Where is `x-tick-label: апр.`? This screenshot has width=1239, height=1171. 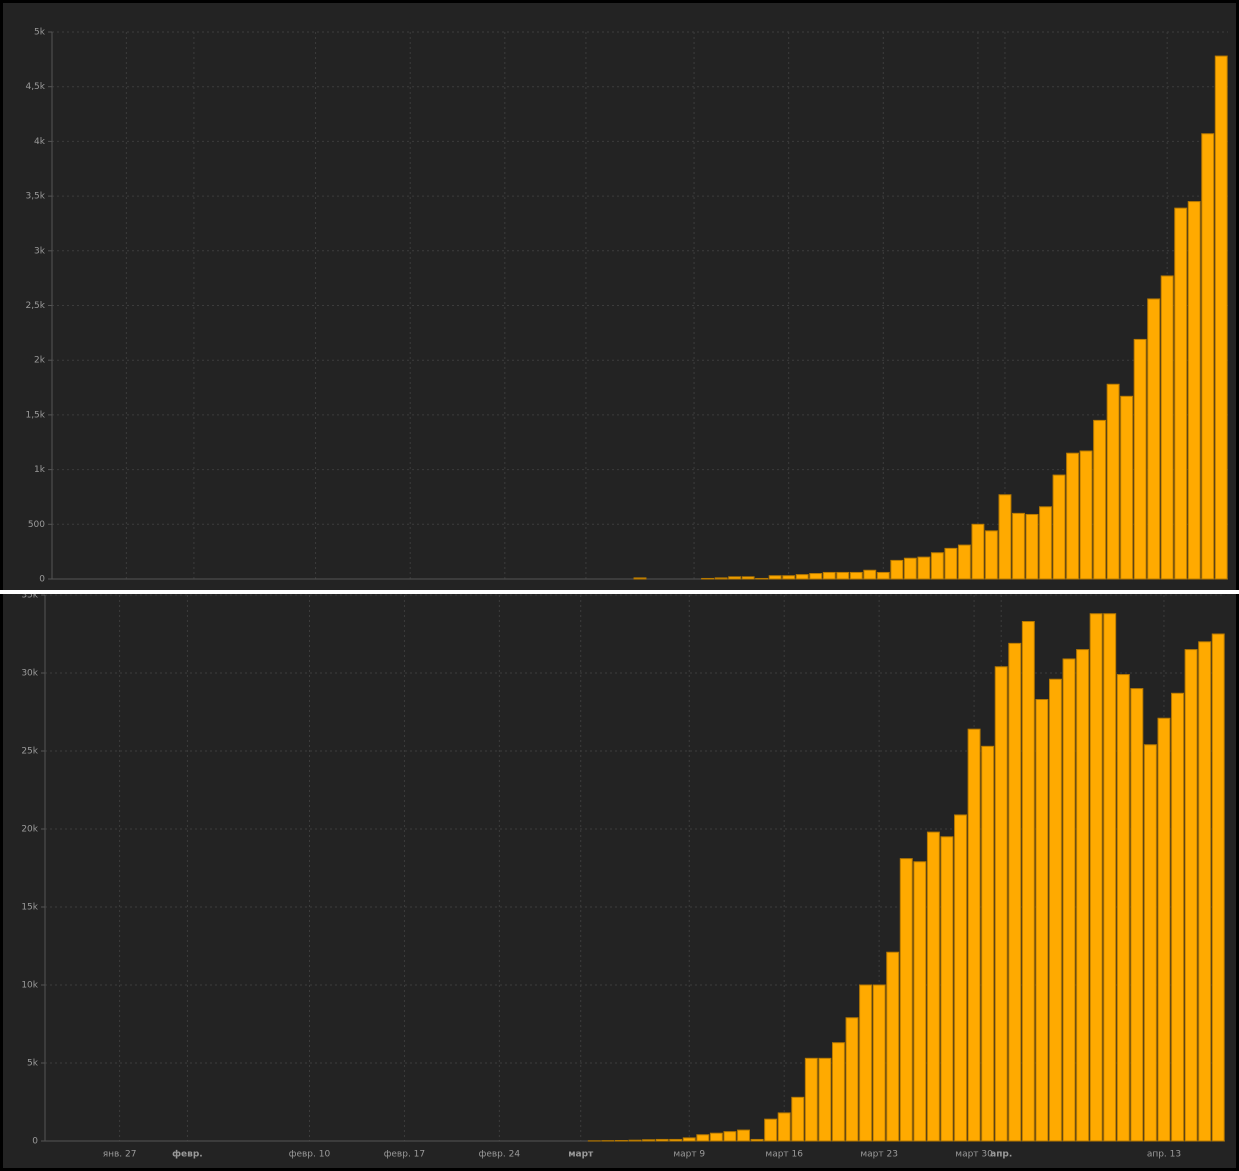 x-tick-label: апр. is located at coordinates (1001, 1155).